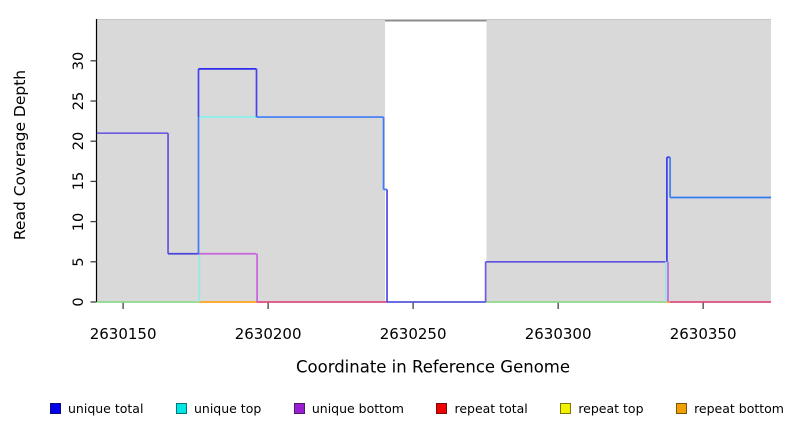  Describe the element at coordinates (79, 61) in the screenshot. I see `y-tick-label: 30` at that location.